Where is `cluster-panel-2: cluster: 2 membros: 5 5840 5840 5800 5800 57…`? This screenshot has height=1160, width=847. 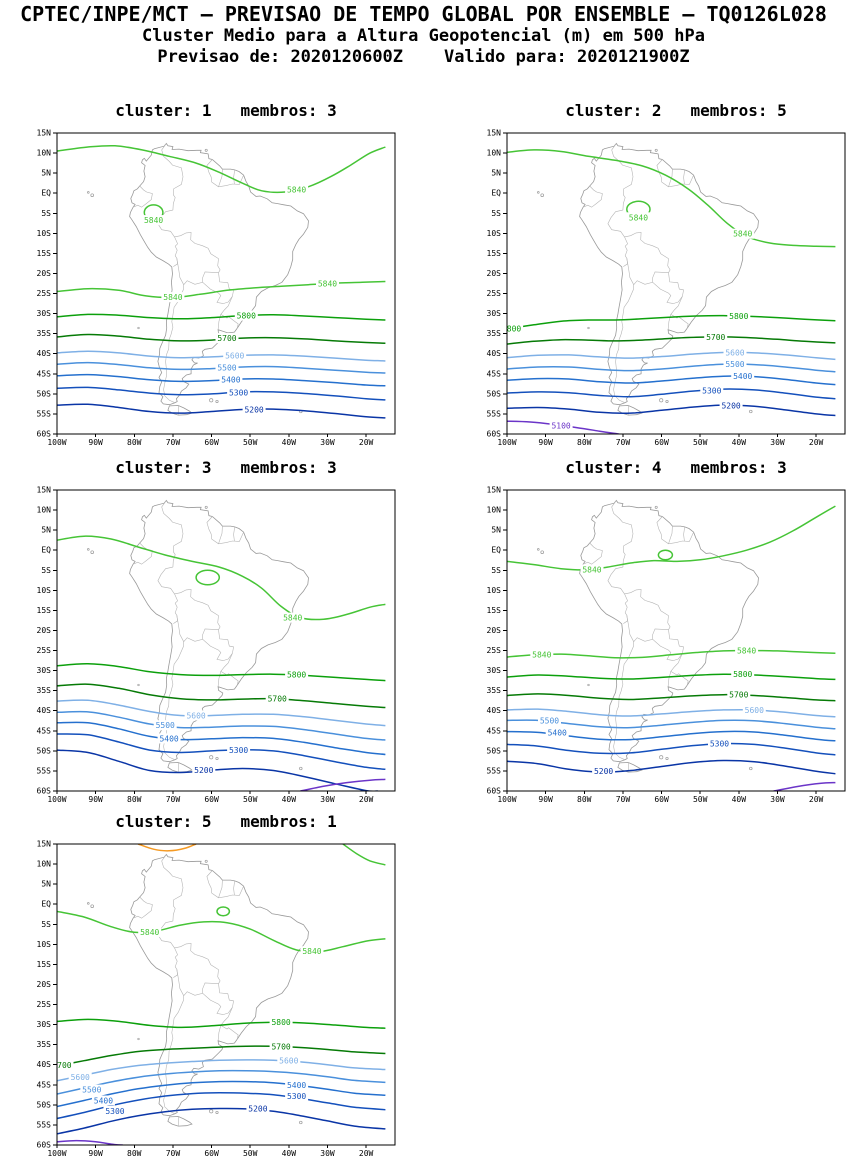
cluster-panel-2: cluster: 2 membros: 5 5840 5840 5800 5800 57… is located at coordinates (661, 274).